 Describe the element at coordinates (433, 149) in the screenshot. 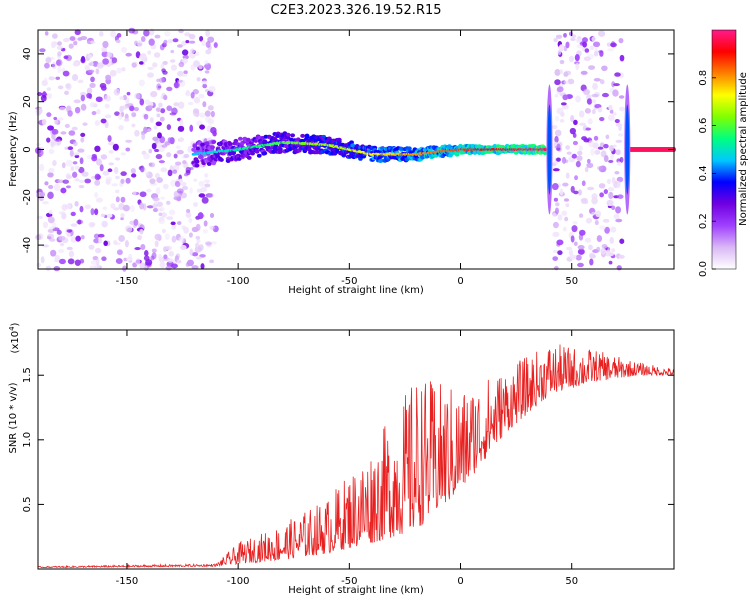

I see `signal-ridge` at that location.